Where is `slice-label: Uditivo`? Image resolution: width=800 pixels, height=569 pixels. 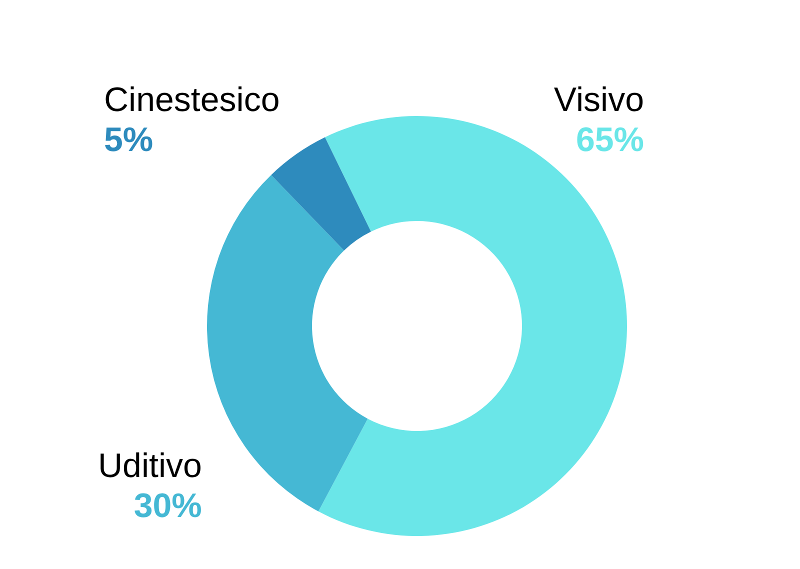
slice-label: Uditivo is located at coordinates (150, 466).